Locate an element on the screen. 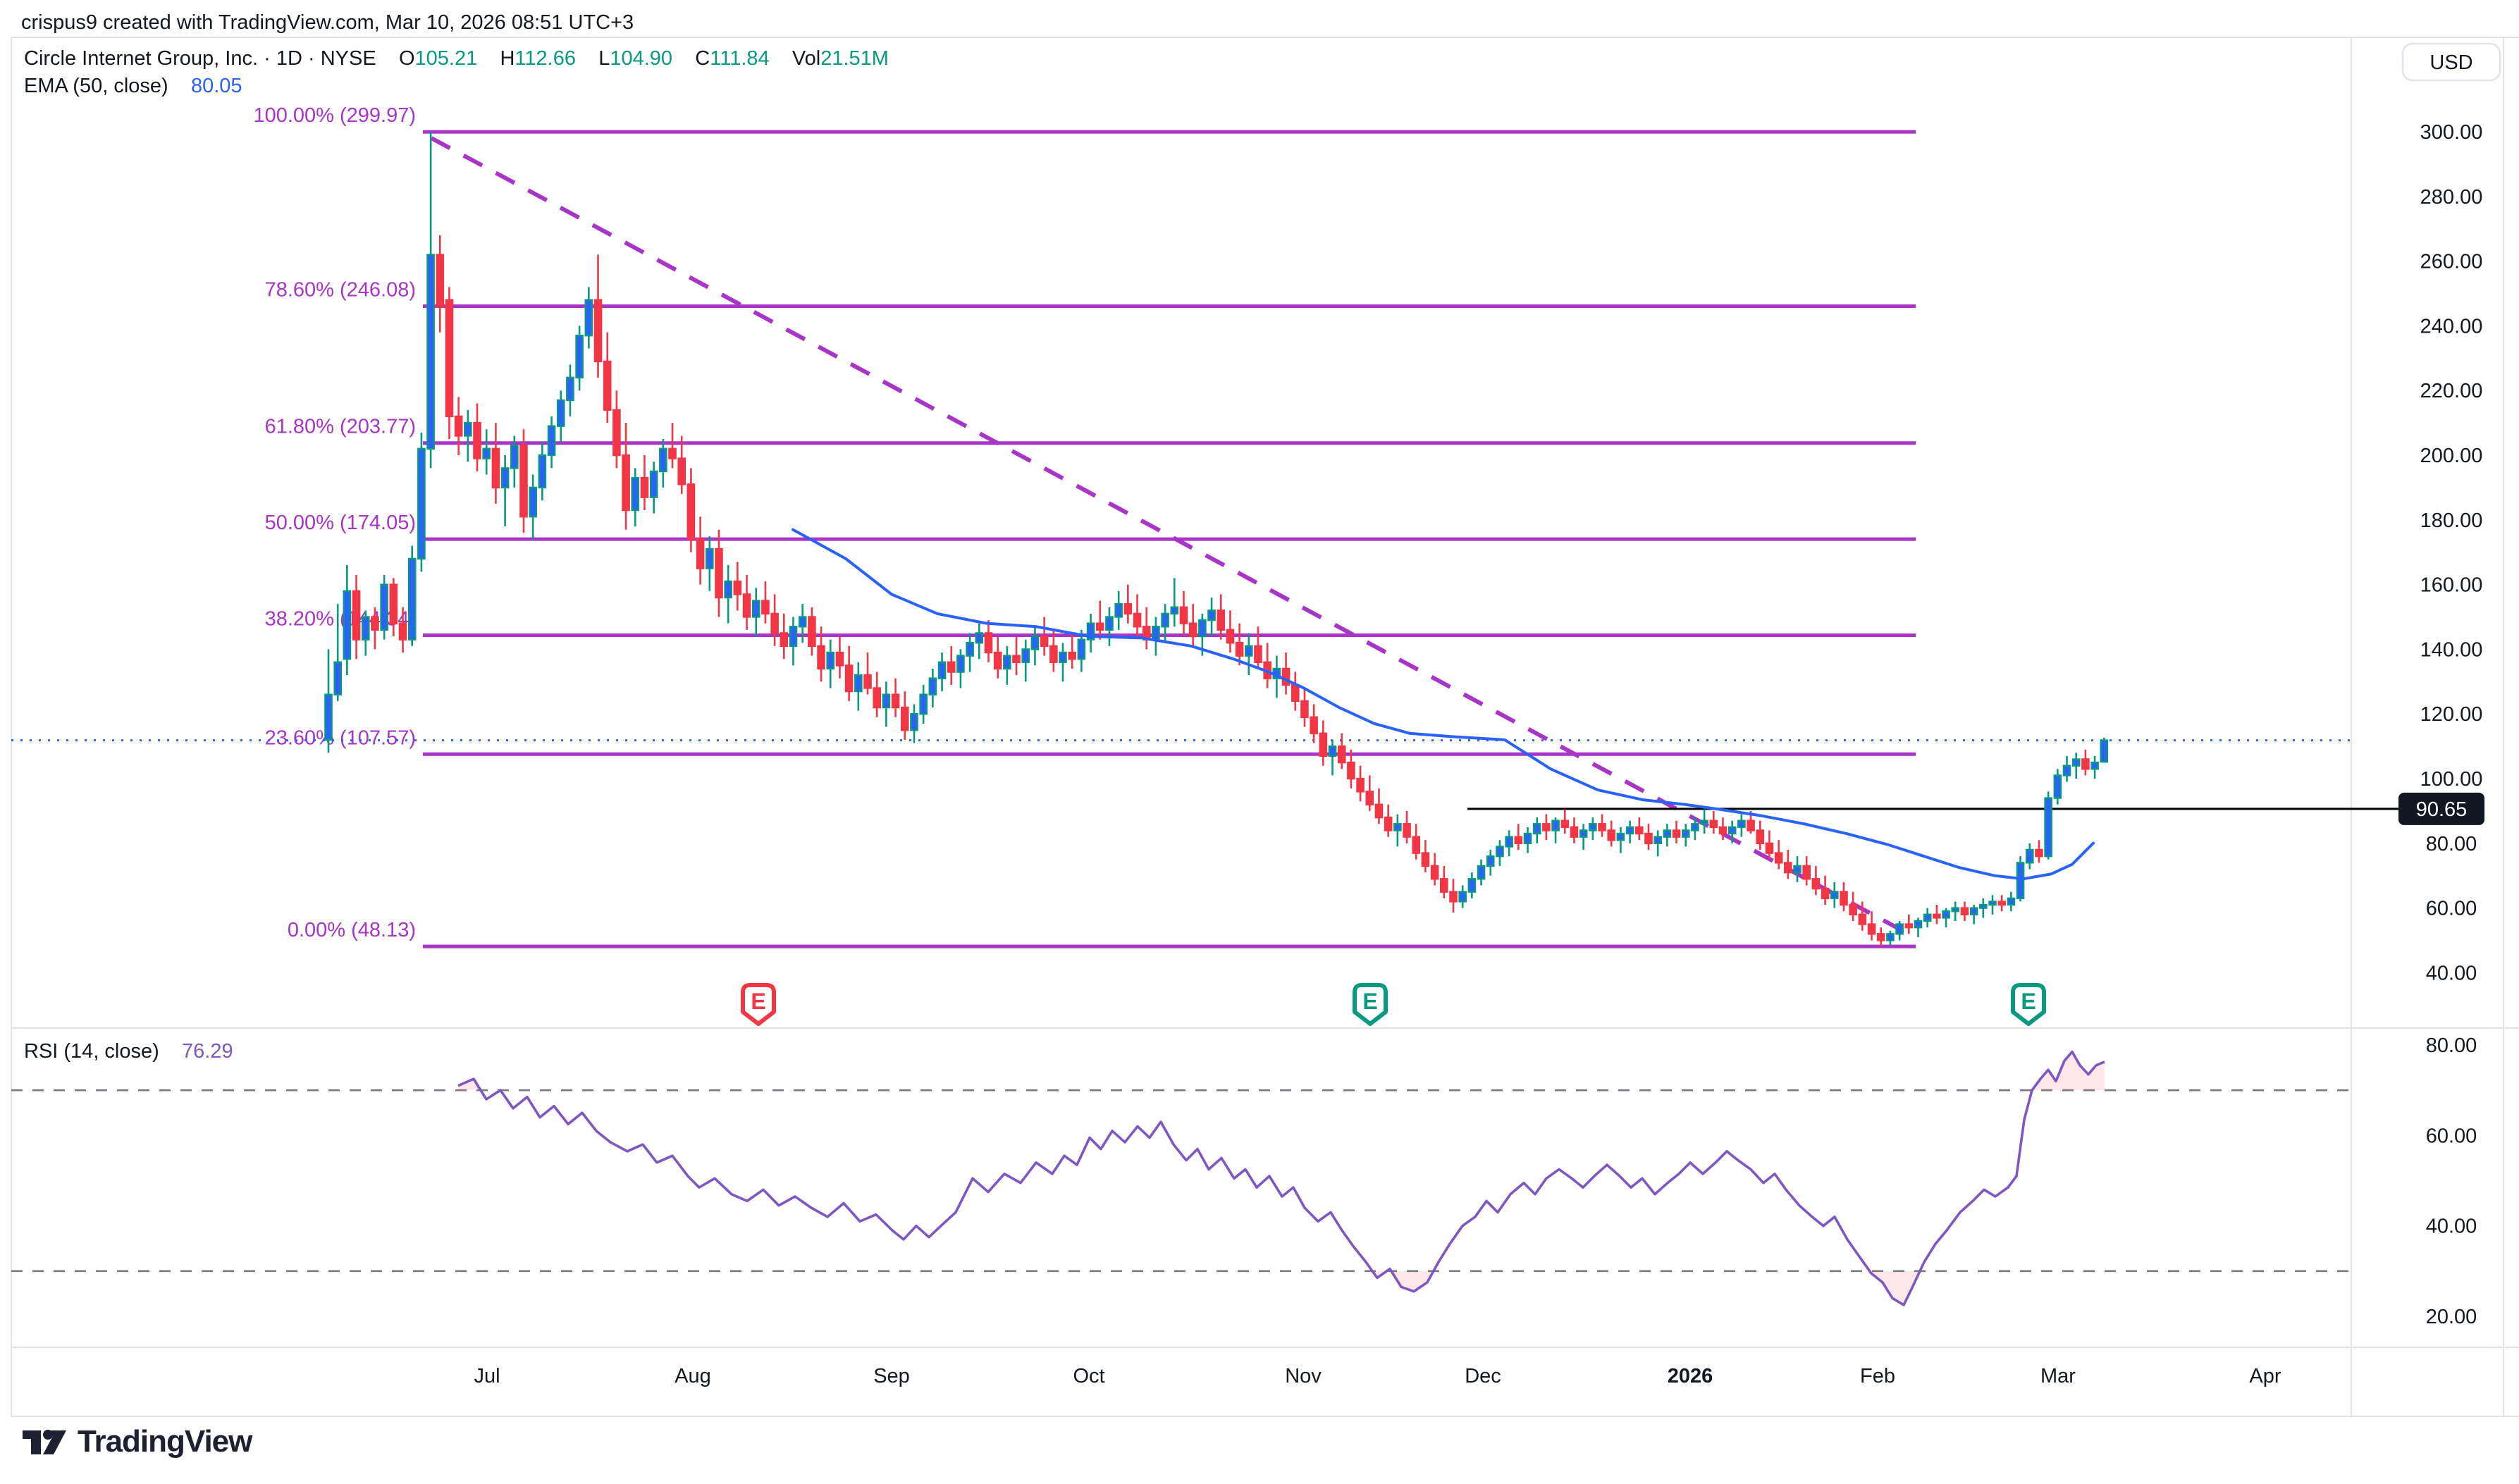 The width and height of the screenshot is (2519, 1484). low-value: 104.90 is located at coordinates (641, 58).